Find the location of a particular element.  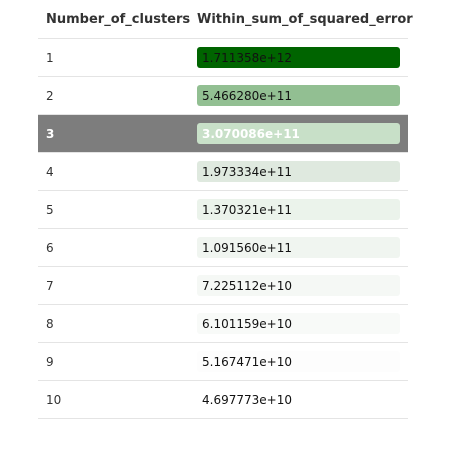

wss-value-bar: 1.091560e+11 is located at coordinates (298, 247).